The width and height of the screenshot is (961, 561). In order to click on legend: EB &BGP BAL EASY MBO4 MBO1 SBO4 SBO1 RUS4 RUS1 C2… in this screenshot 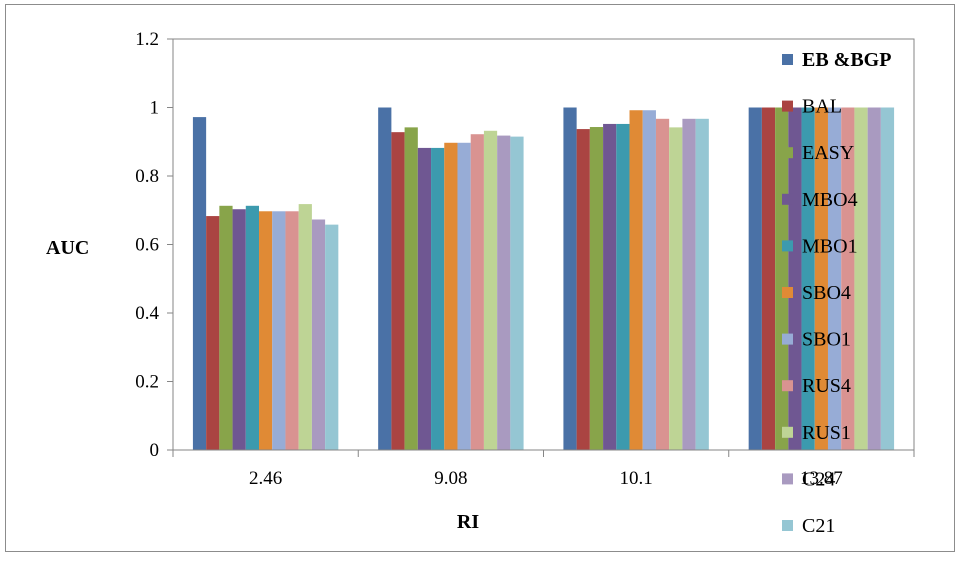, I will do `click(836, 293)`.